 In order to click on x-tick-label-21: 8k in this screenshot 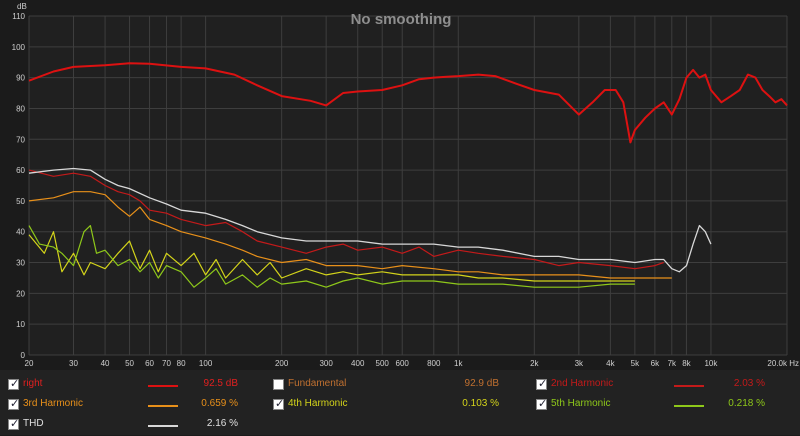, I will do `click(686, 363)`.